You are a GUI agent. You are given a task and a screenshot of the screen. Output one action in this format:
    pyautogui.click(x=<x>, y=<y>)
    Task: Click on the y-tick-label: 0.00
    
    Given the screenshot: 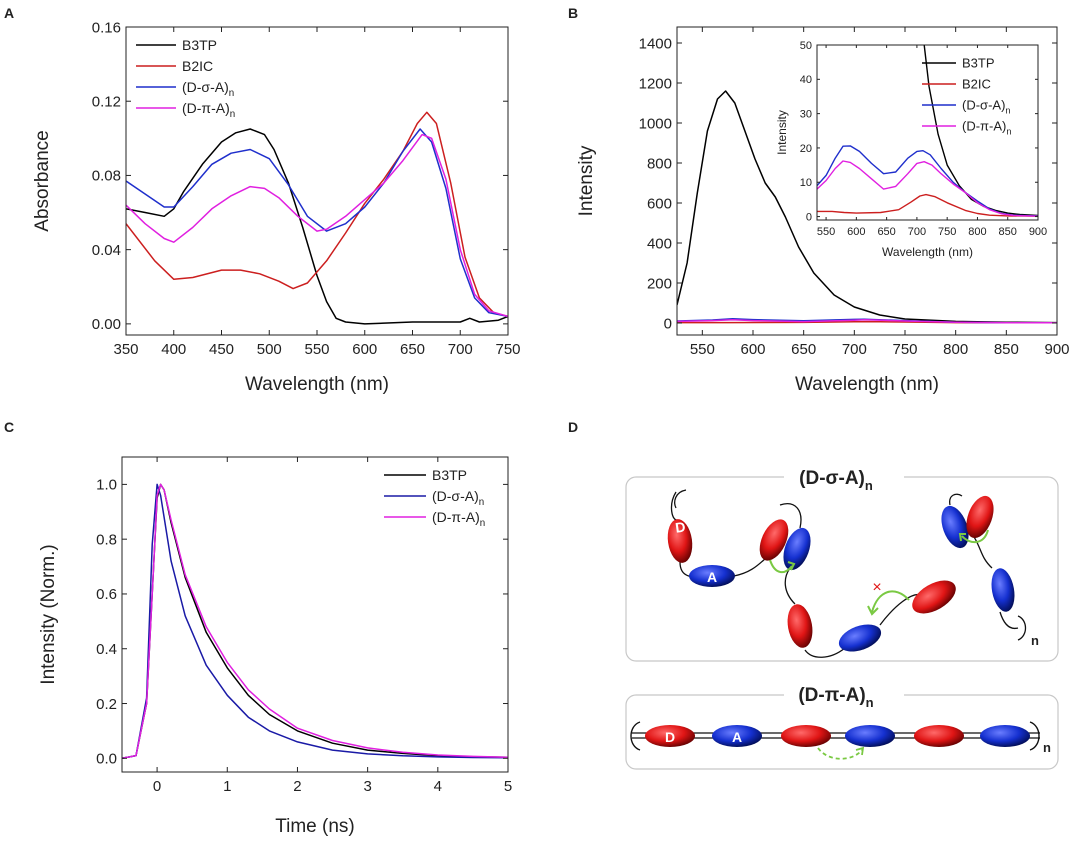 What is the action you would take?
    pyautogui.click(x=106, y=324)
    